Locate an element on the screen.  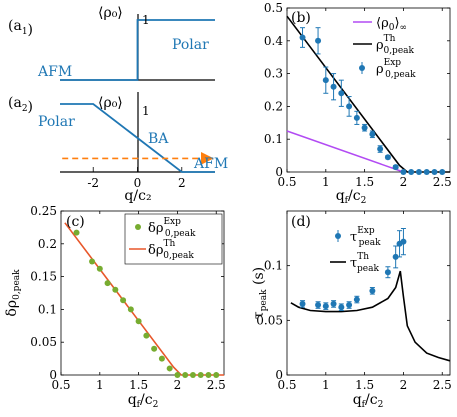
b-legend-th-sub: 0,peak is located at coordinates (398, 51).